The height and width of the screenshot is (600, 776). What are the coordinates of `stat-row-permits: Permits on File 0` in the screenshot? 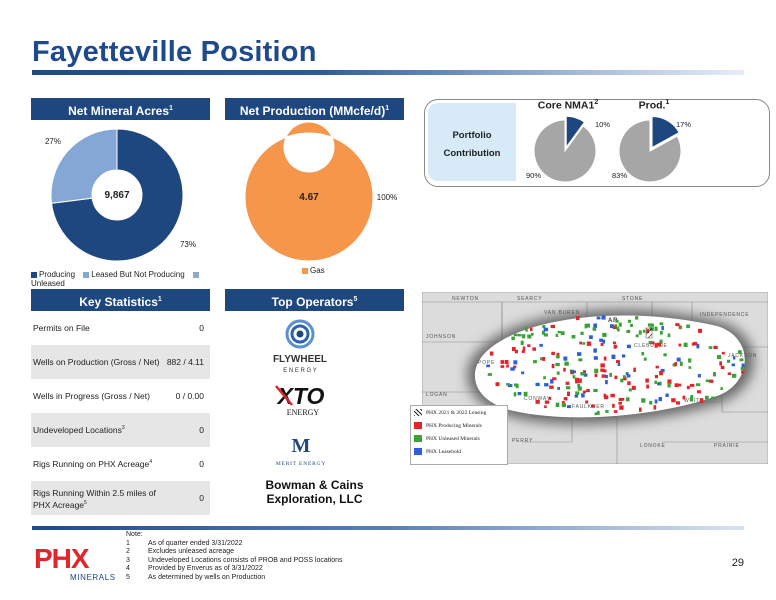 It's located at (118, 328).